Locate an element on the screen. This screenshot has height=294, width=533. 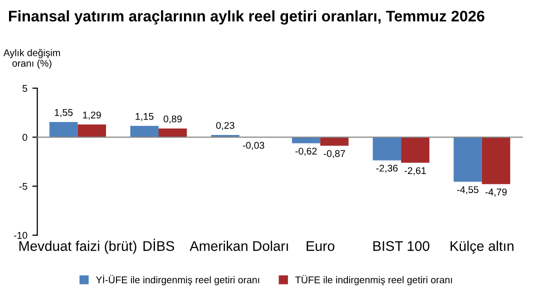
data-label: -2,36 is located at coordinates (387, 168).